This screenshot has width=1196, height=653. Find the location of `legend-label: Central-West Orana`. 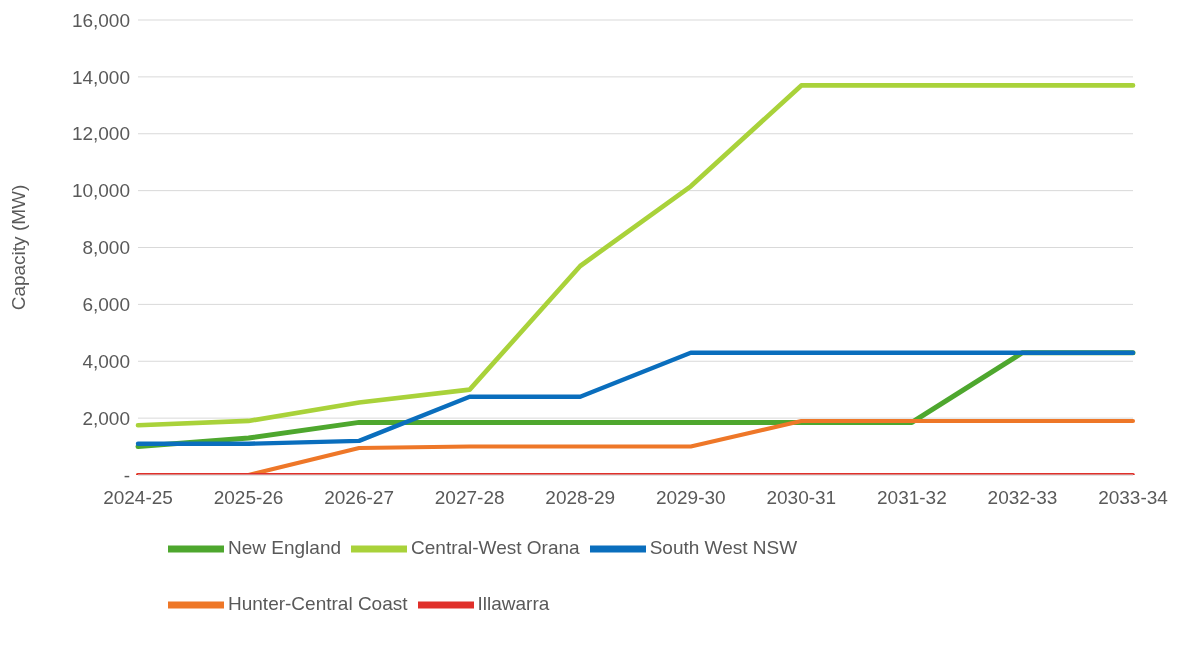

legend-label: Central-West Orana is located at coordinates (495, 548).